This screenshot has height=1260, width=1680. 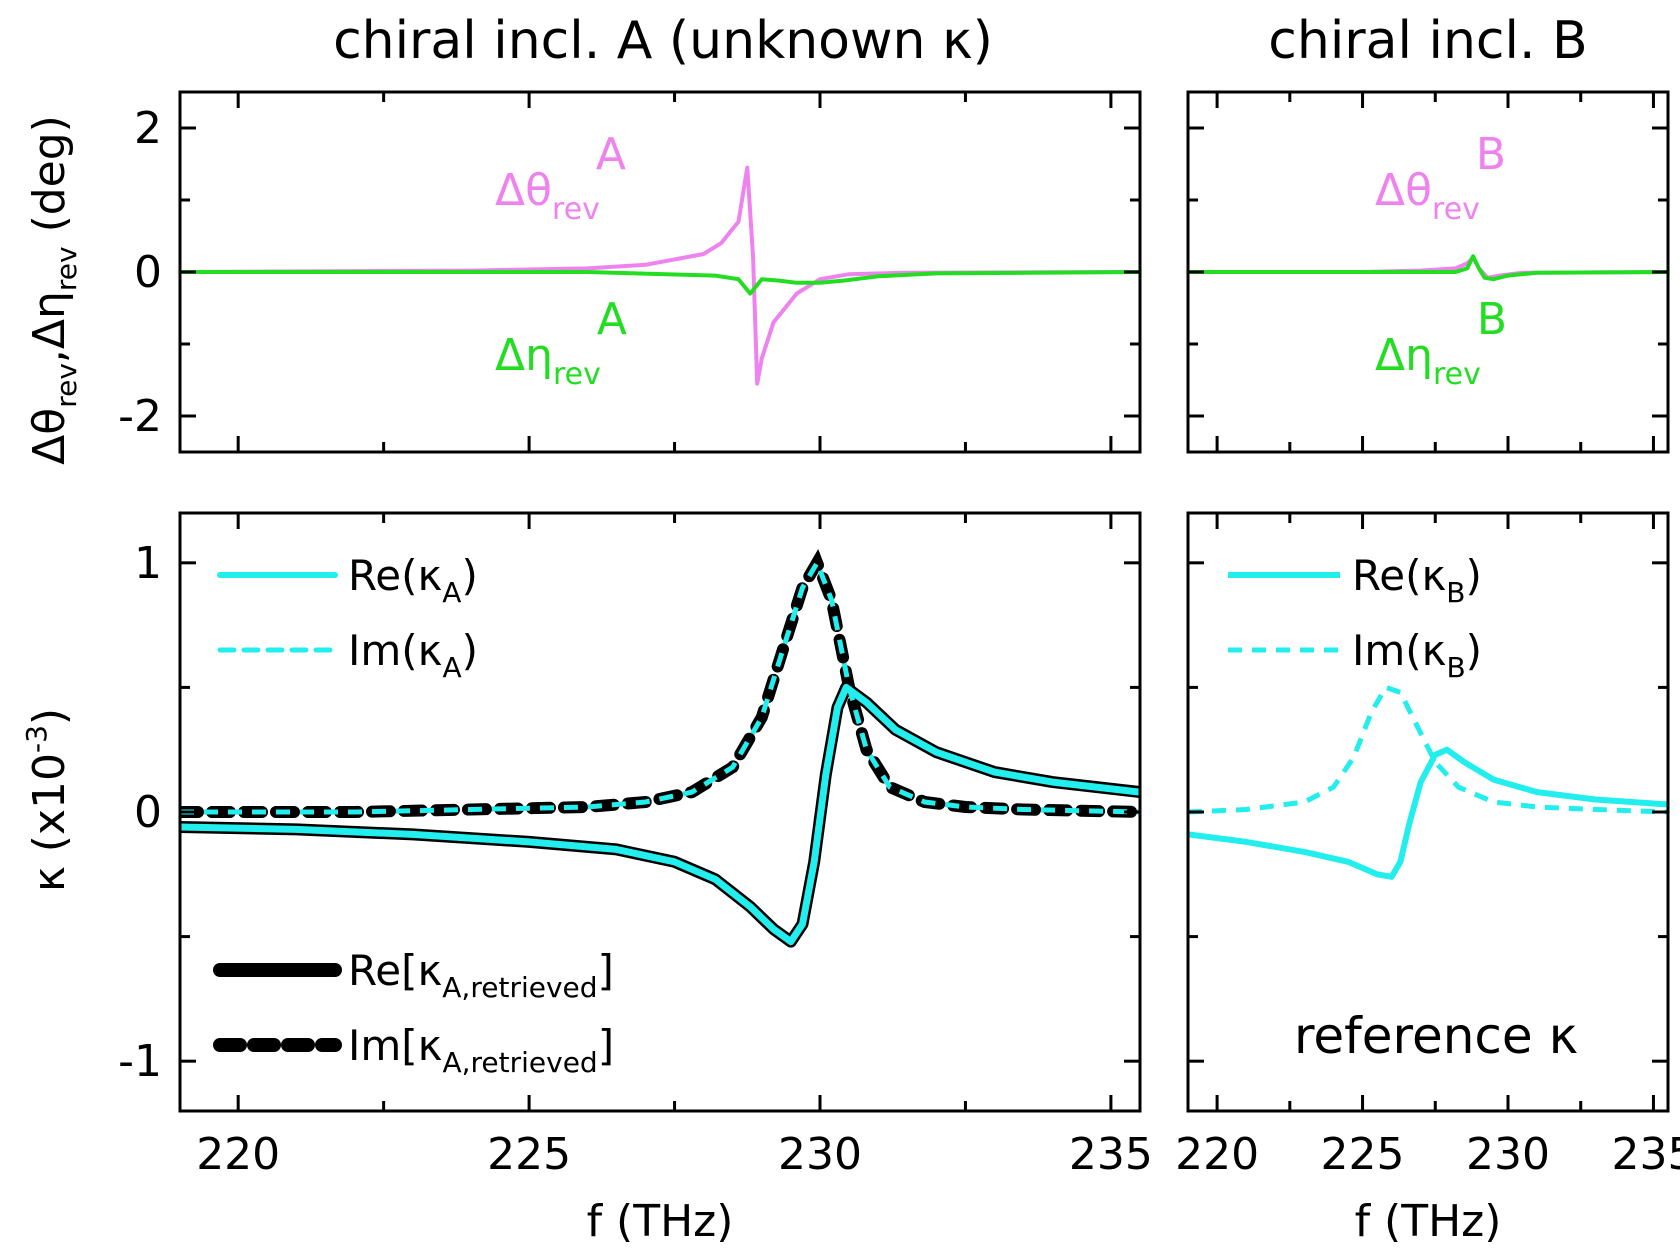 I want to click on plot-area-top-left, so click(x=660, y=275).